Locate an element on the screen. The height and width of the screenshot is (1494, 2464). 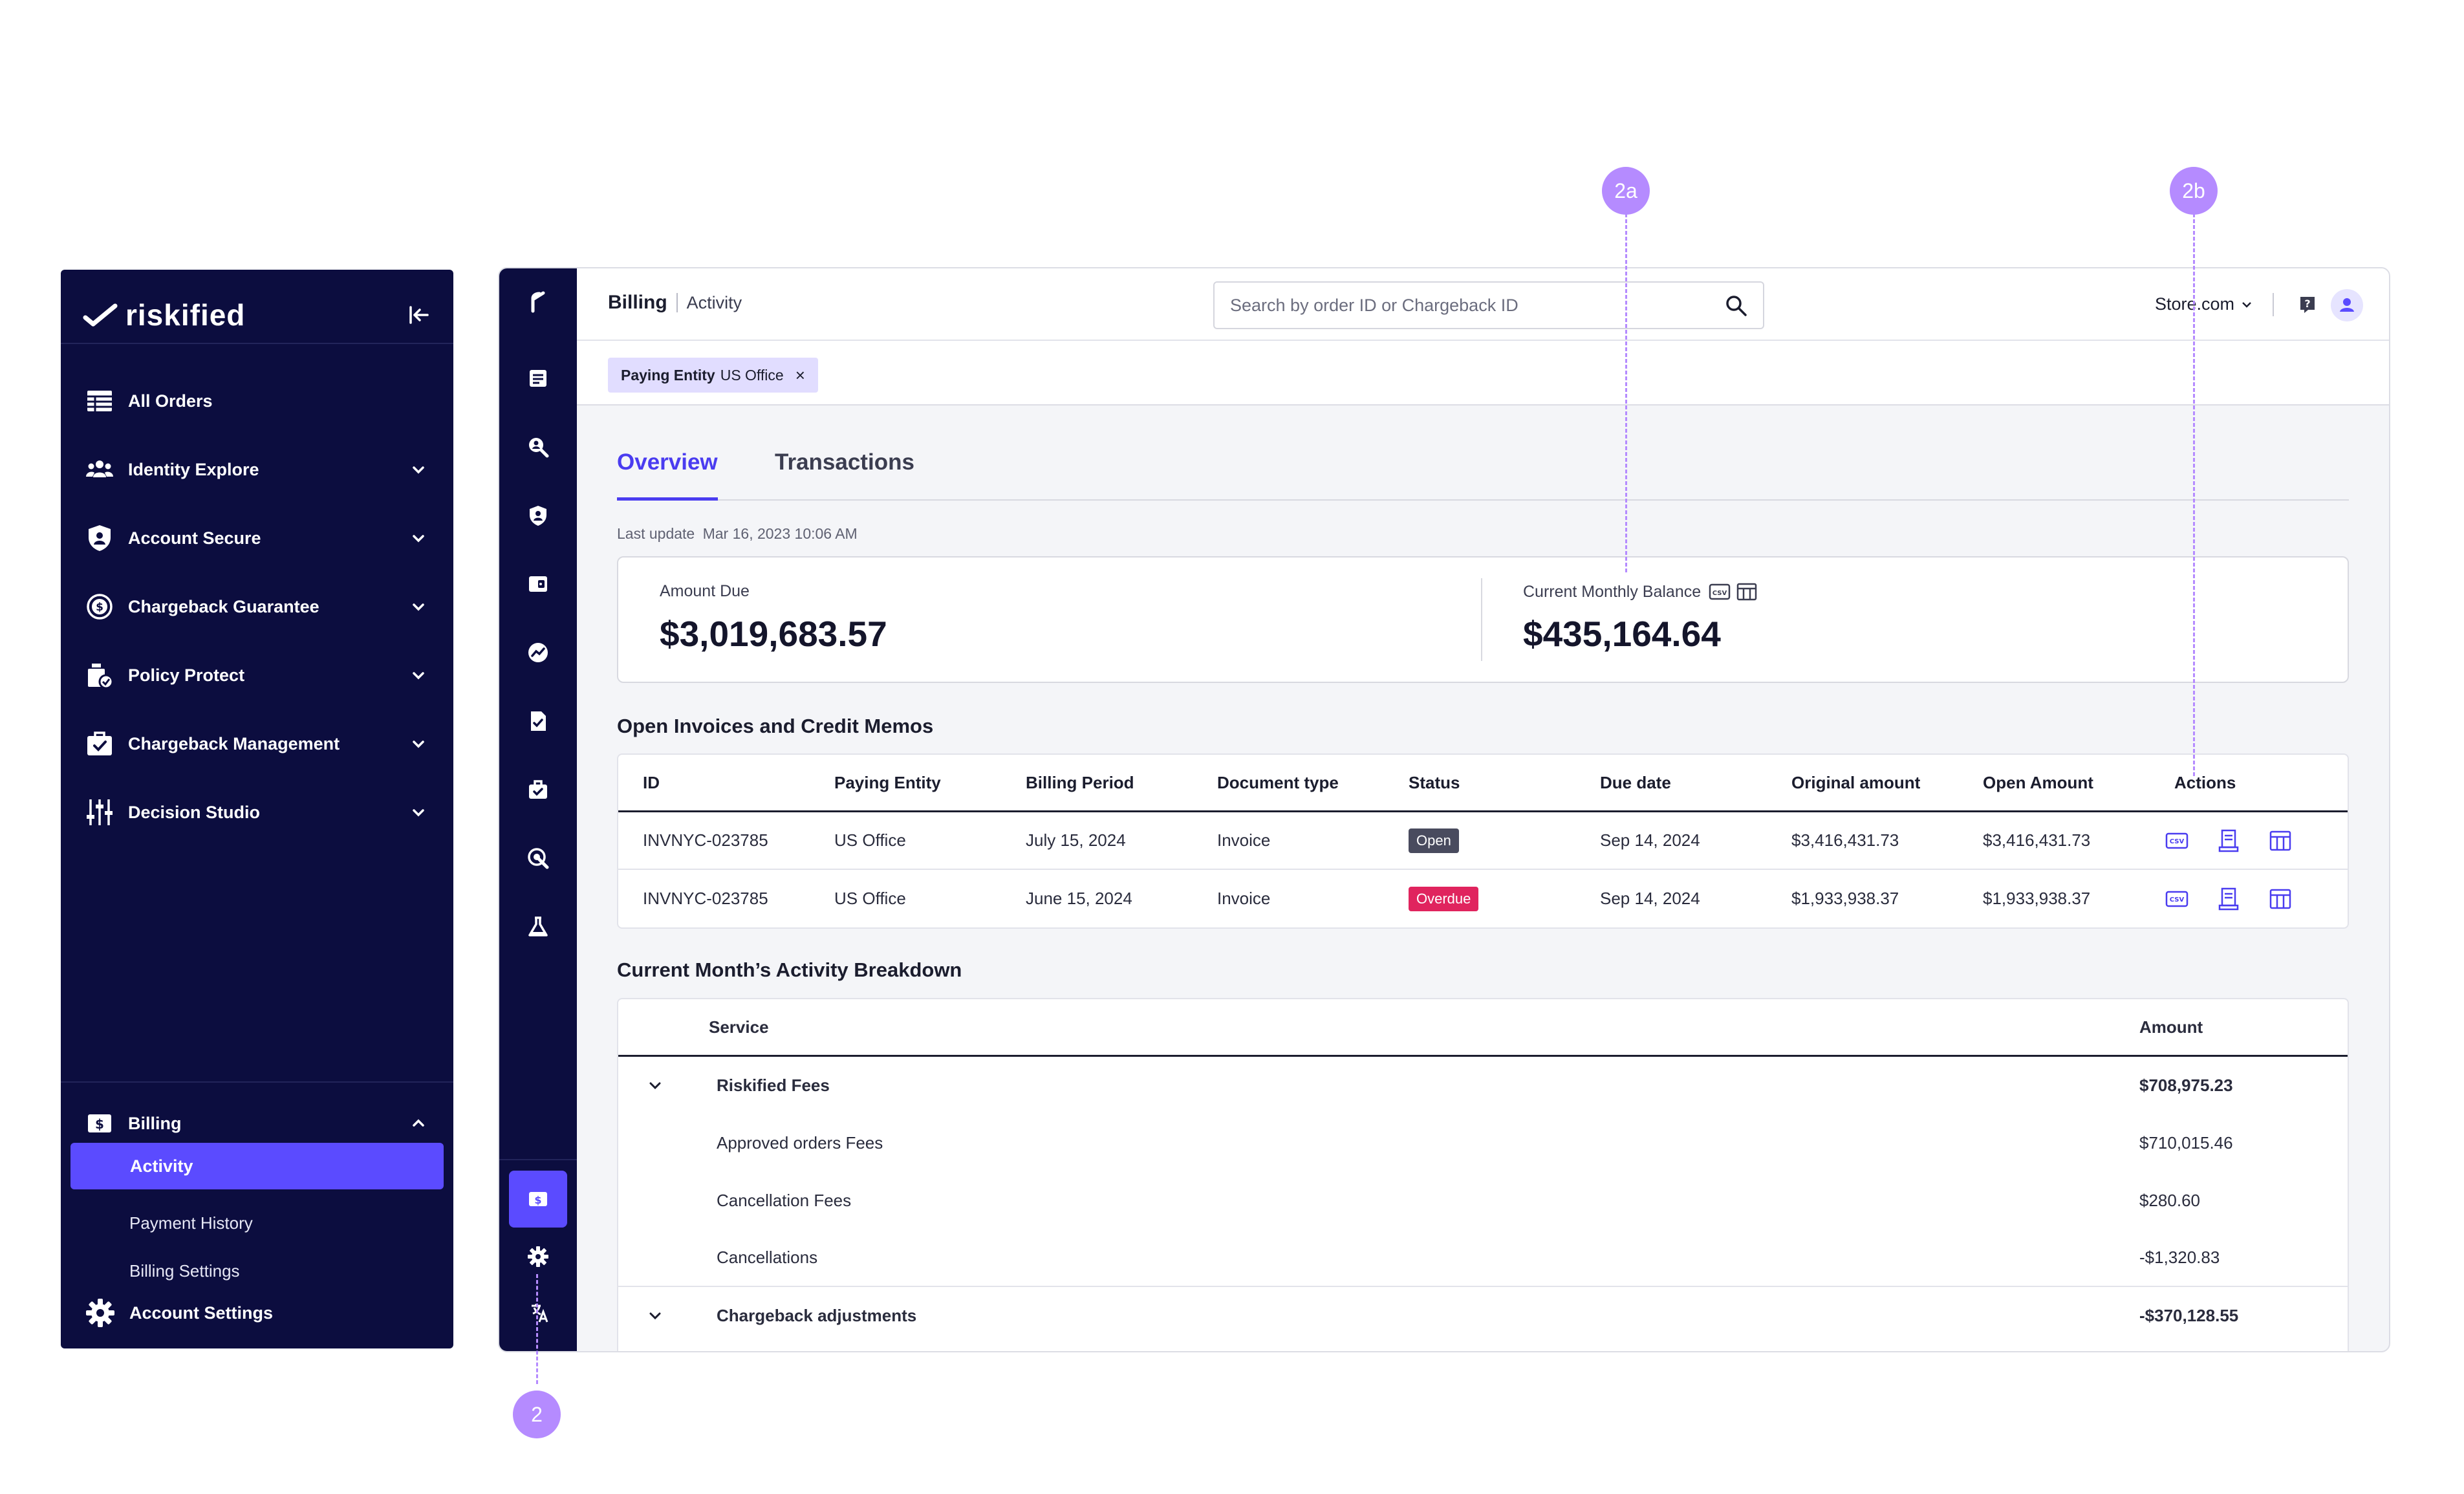
sidebar-item-account-secure: Account Secure is located at coordinates (257, 538).